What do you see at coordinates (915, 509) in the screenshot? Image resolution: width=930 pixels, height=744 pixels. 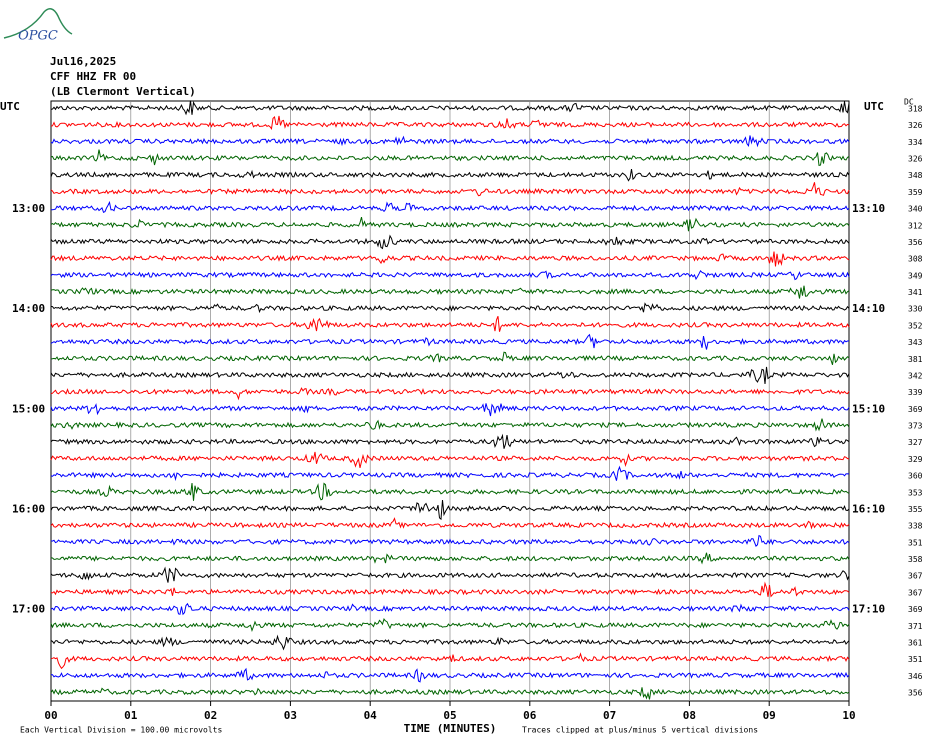 I see `dc-value: 355` at bounding box center [915, 509].